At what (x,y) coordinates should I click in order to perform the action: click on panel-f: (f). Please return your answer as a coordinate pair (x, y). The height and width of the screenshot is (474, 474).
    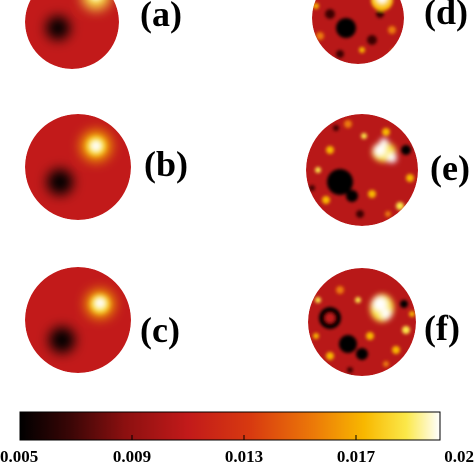
    Looking at the image, I should click on (384, 322).